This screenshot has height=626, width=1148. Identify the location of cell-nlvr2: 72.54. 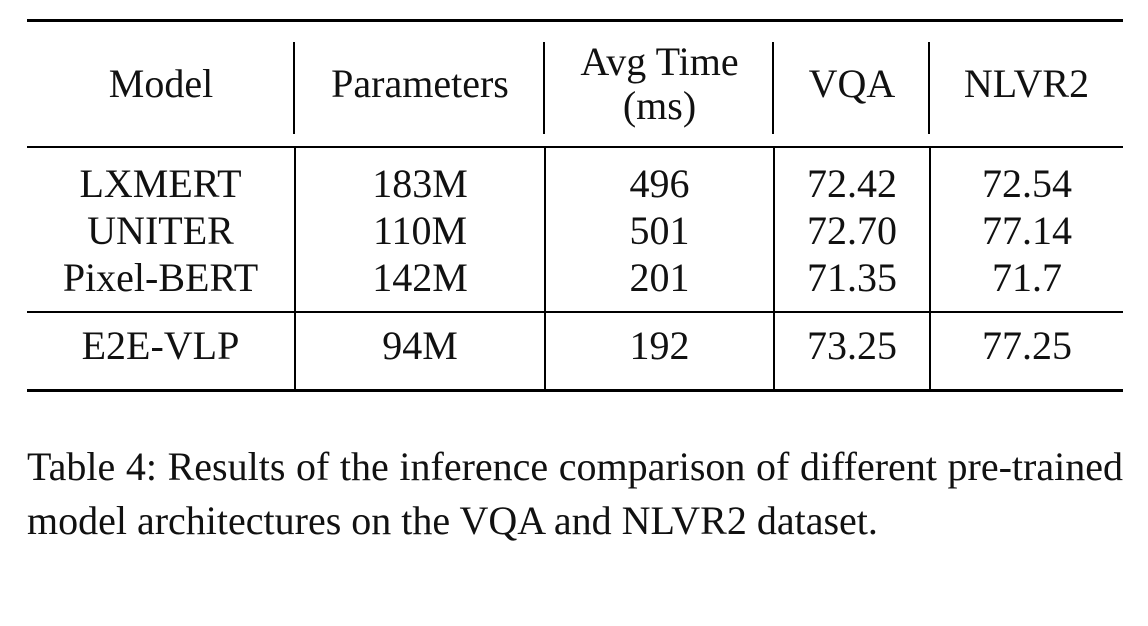
(1027, 183).